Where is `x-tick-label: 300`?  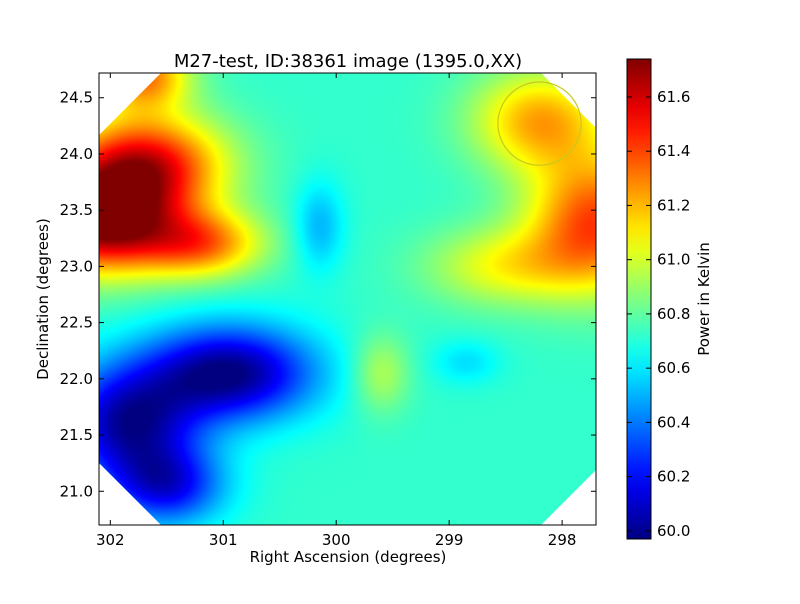
x-tick-label: 300 is located at coordinates (336, 540).